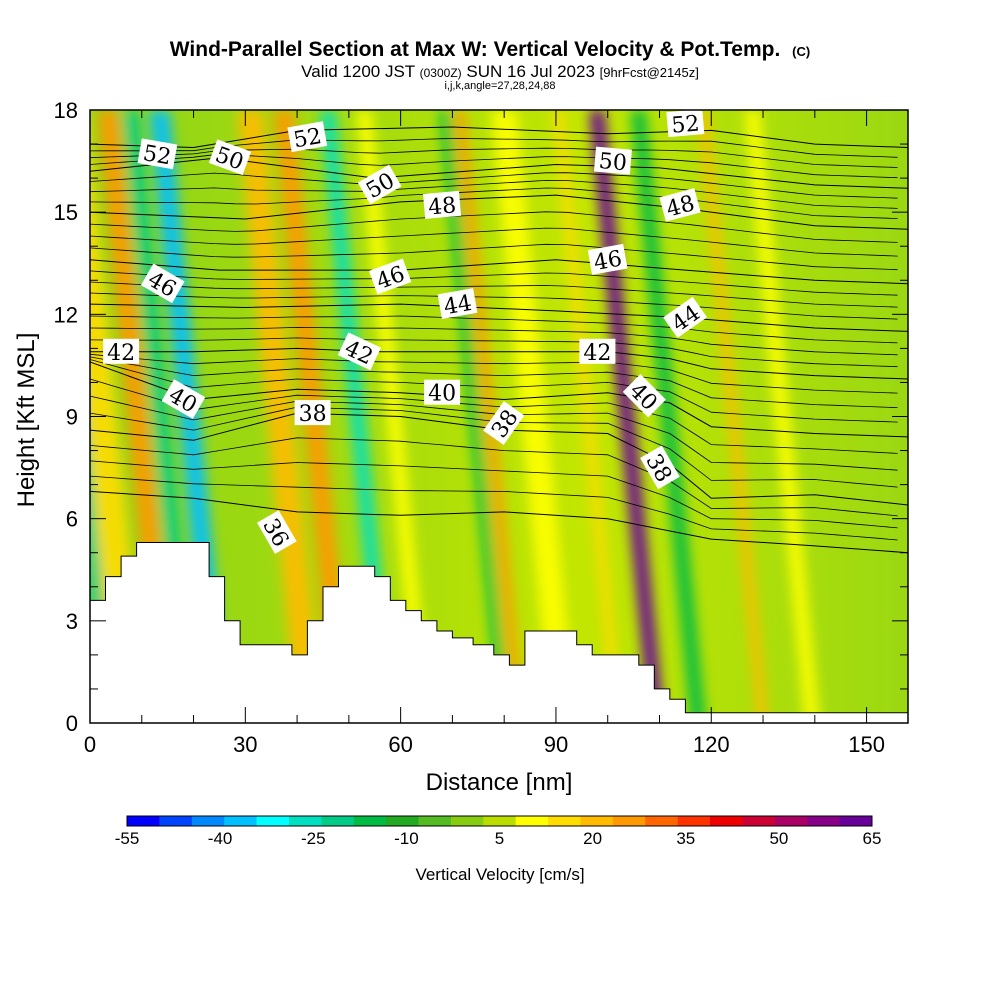  Describe the element at coordinates (484, 744) in the screenshot. I see `x-tick-labels: 0 30 60 90 120 150` at that location.